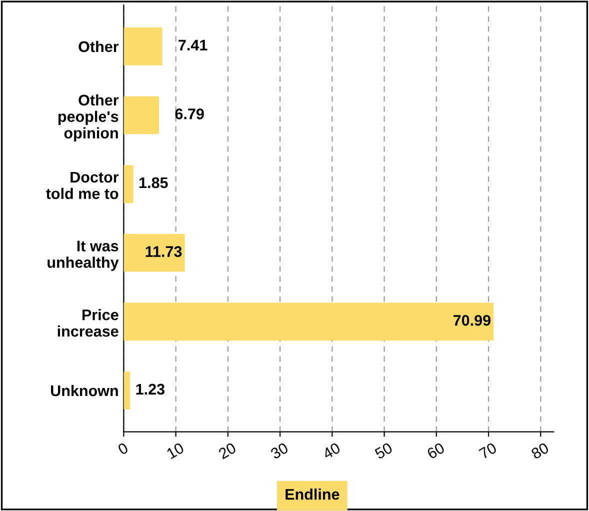  Describe the element at coordinates (164, 251) in the screenshot. I see `data-label: 11.73` at that location.